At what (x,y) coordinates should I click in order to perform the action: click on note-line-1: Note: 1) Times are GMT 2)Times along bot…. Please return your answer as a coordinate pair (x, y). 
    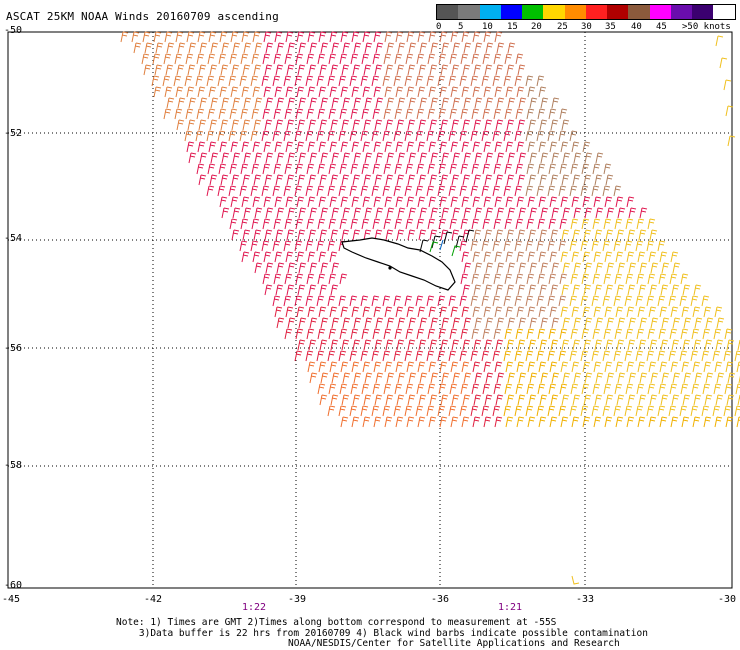
    Looking at the image, I should click on (336, 622).